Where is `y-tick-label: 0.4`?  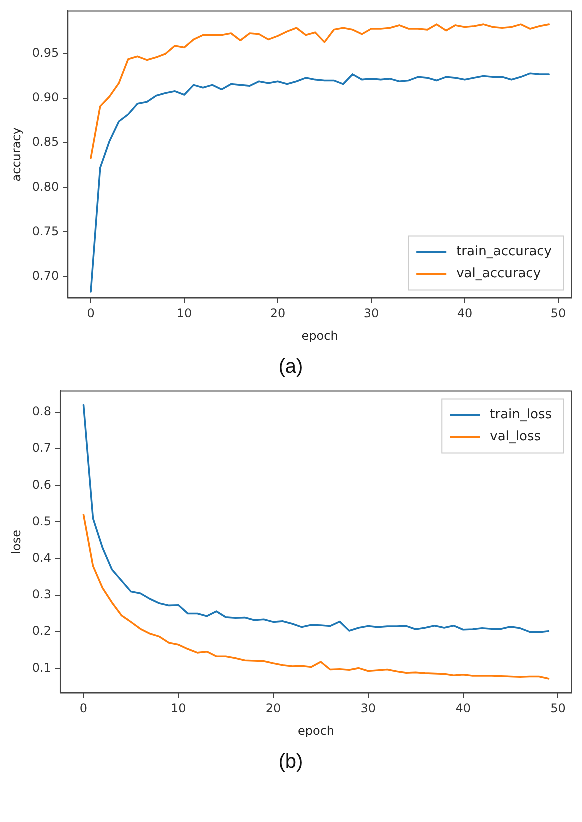
y-tick-label: 0.4 is located at coordinates (42, 557).